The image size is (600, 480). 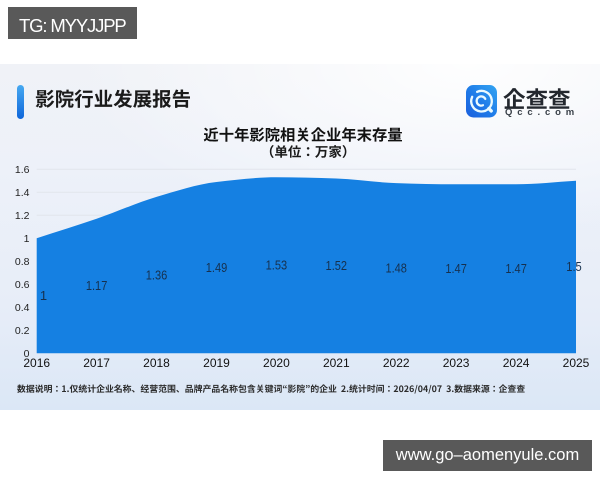 What do you see at coordinates (396, 363) in the screenshot?
I see `svg-text: 2022` at bounding box center [396, 363].